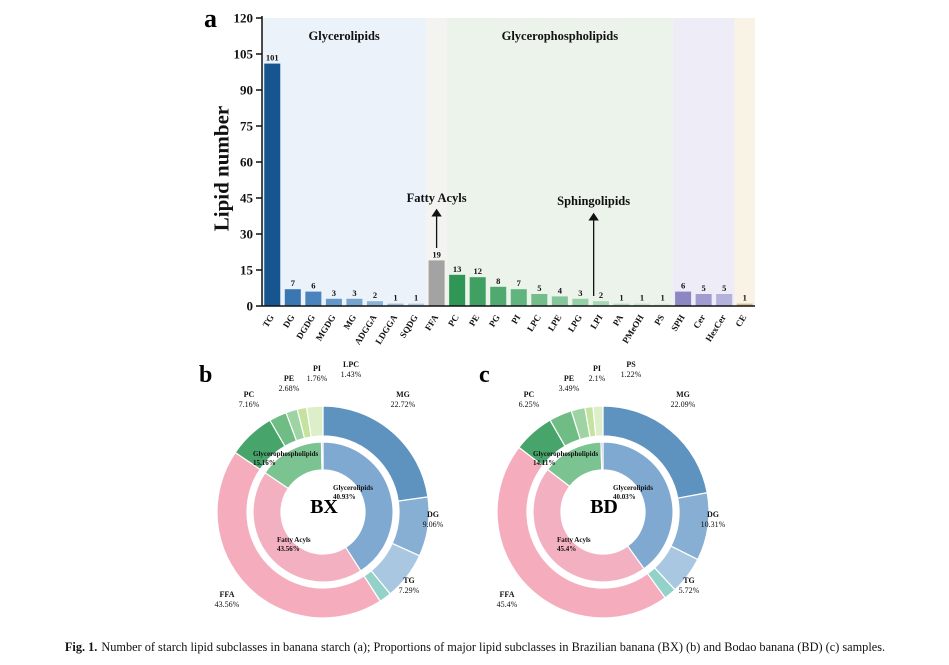 This screenshot has height=665, width=949. Describe the element at coordinates (560, 36) in the screenshot. I see `group-title: Glycerophospholipids` at that location.